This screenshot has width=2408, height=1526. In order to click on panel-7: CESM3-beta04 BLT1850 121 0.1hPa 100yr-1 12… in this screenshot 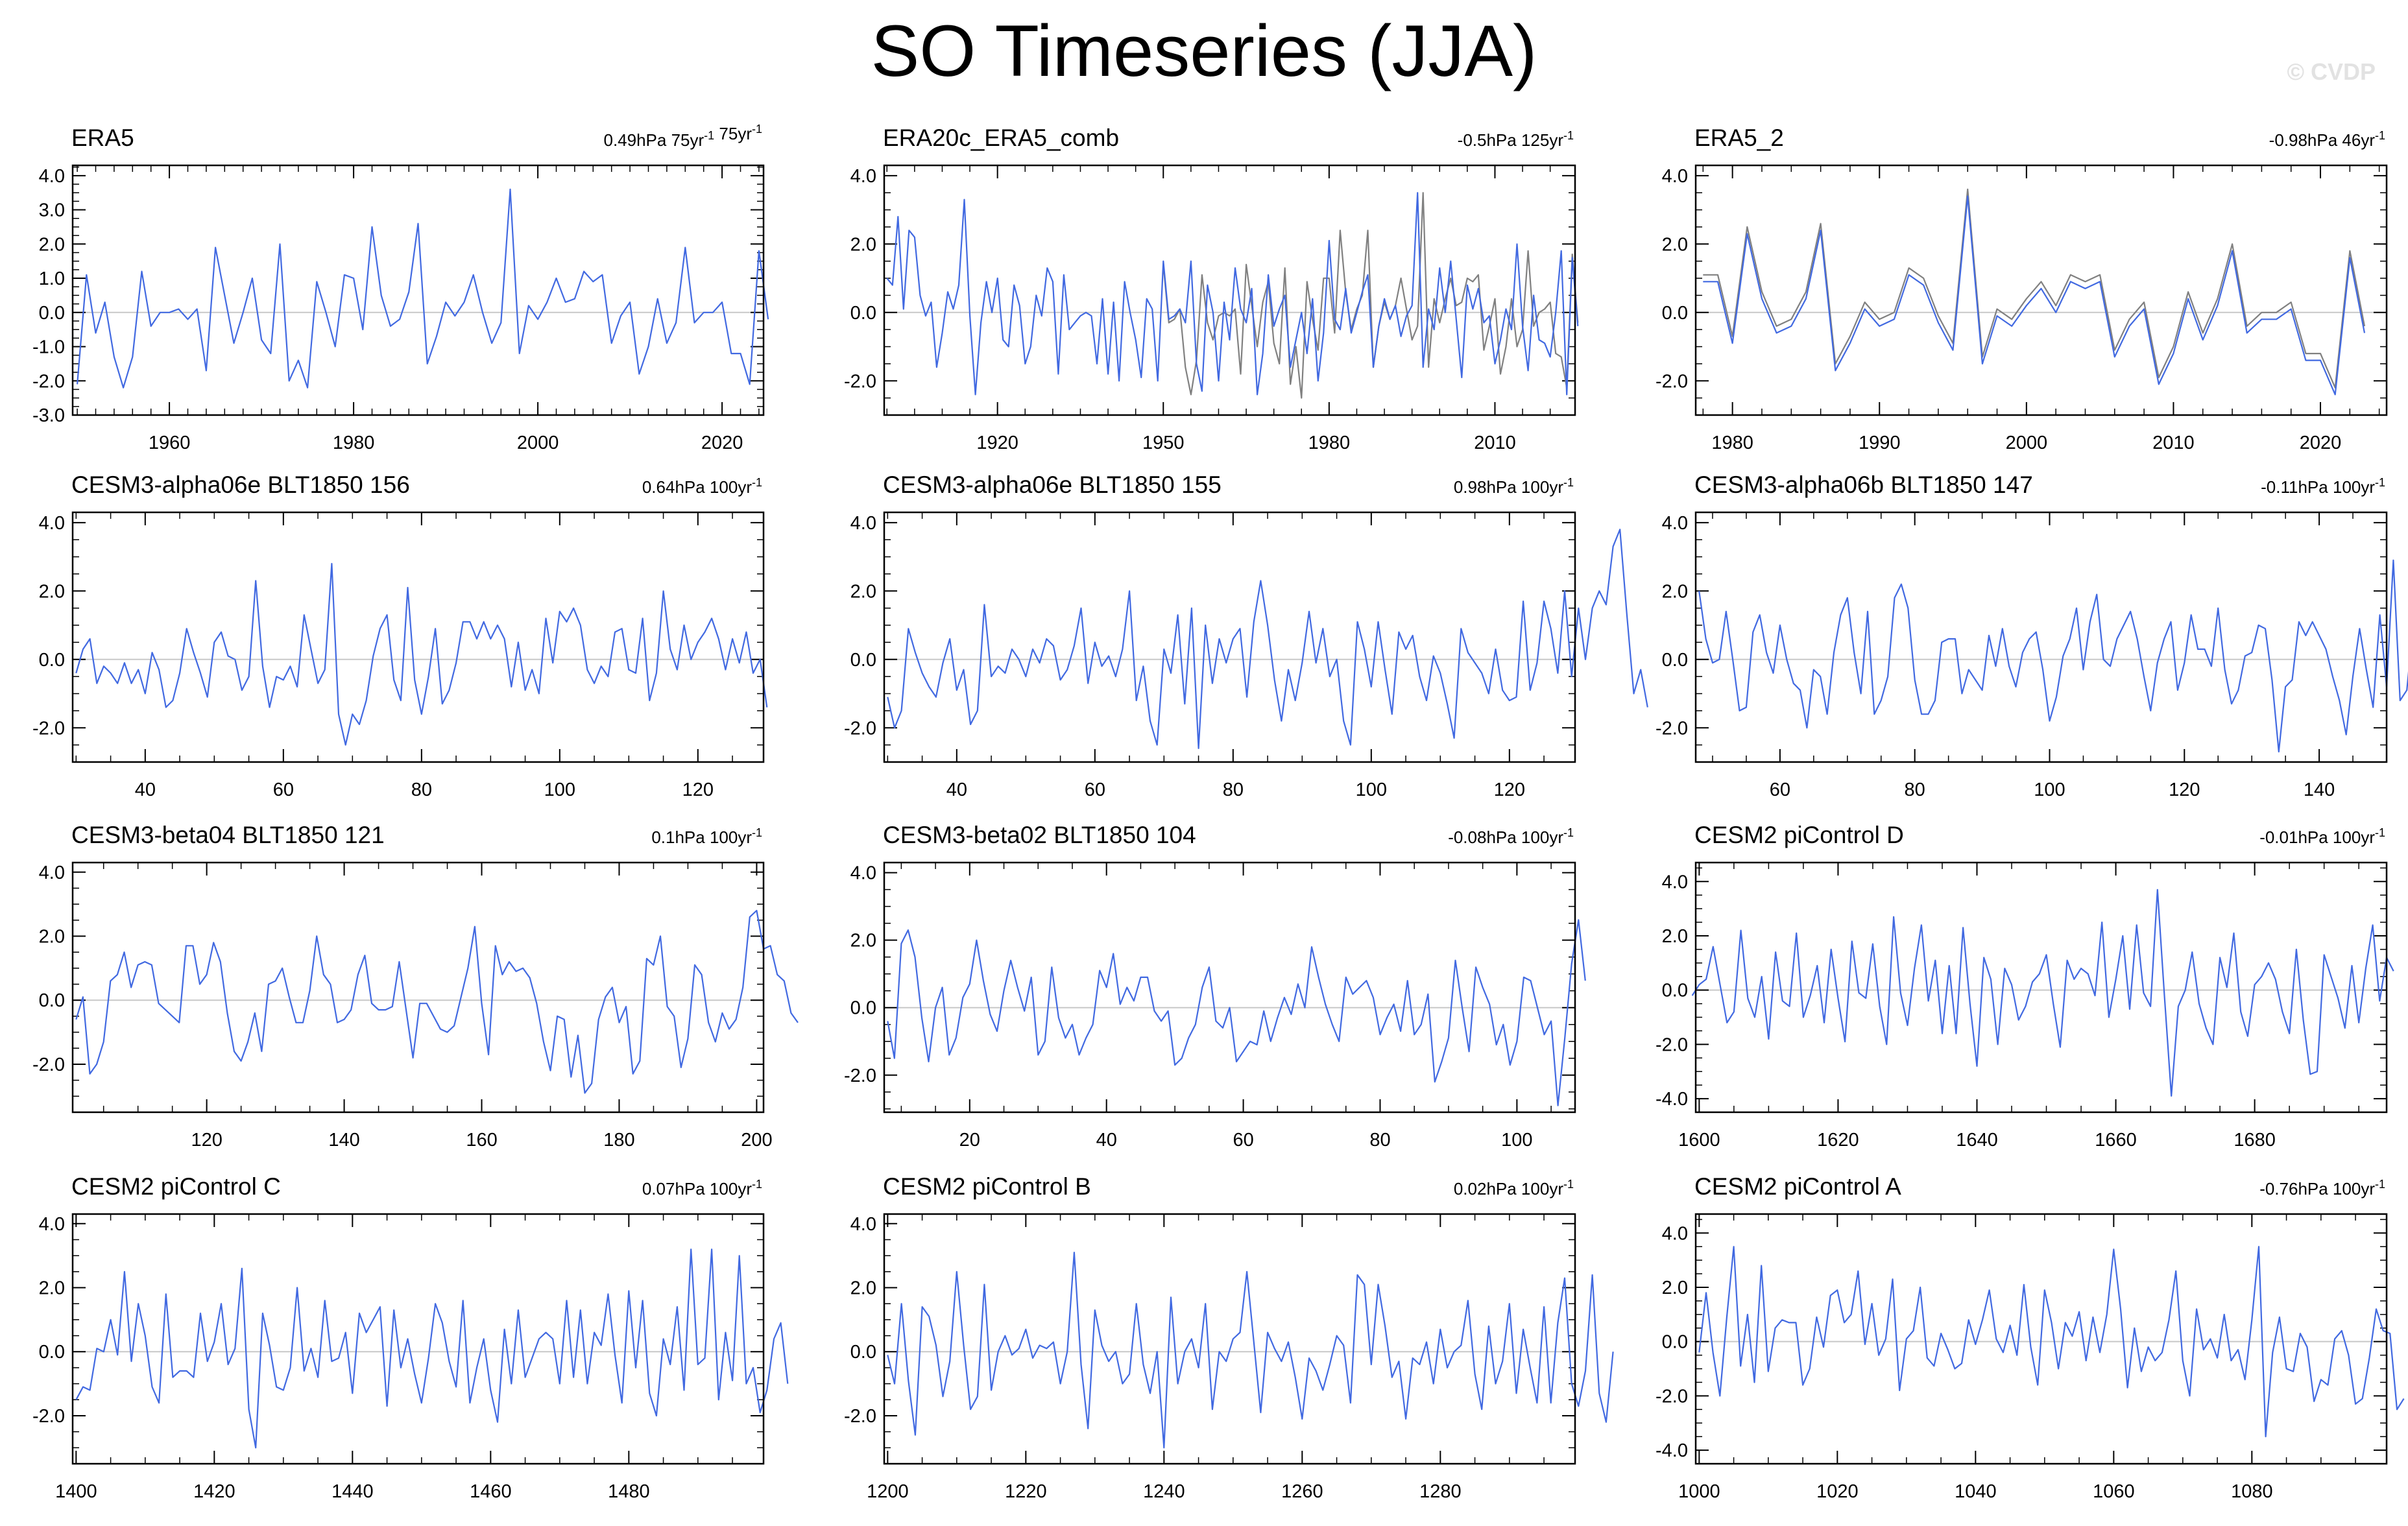, I will do `click(415, 986)`.